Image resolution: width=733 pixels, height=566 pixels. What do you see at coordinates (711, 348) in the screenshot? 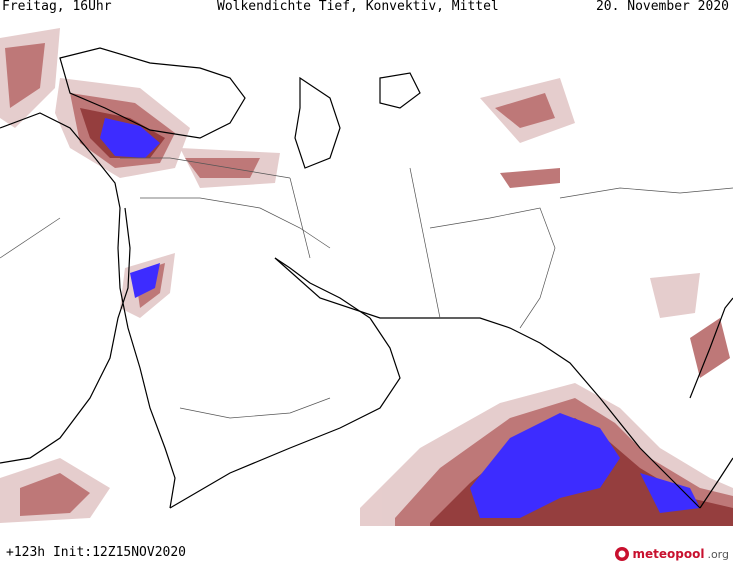
I see `coastline-india-east` at bounding box center [711, 348].